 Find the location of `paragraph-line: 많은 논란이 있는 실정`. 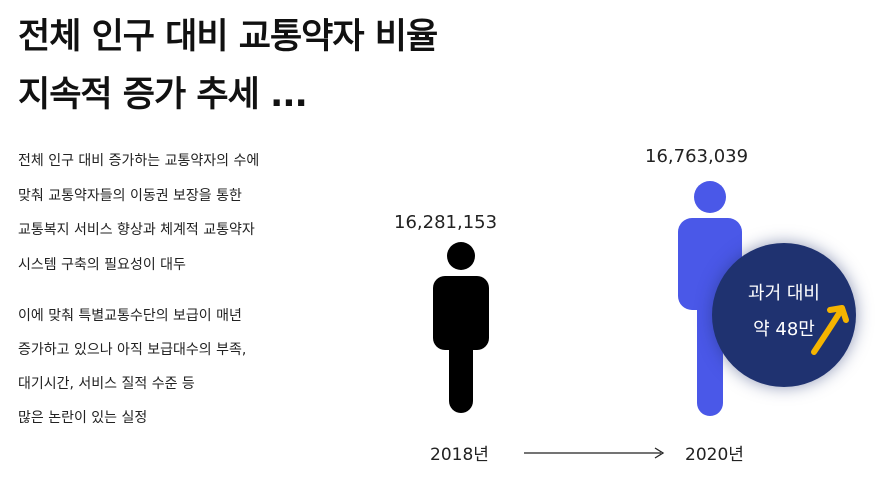

paragraph-line: 많은 논란이 있는 실정 is located at coordinates (83, 418).